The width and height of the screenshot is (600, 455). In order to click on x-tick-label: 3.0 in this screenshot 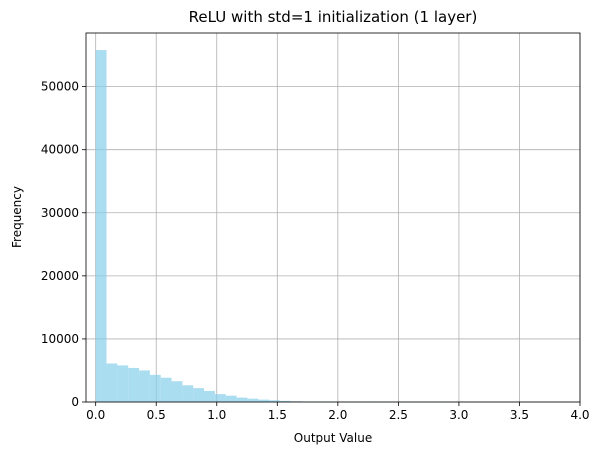, I will do `click(458, 415)`.